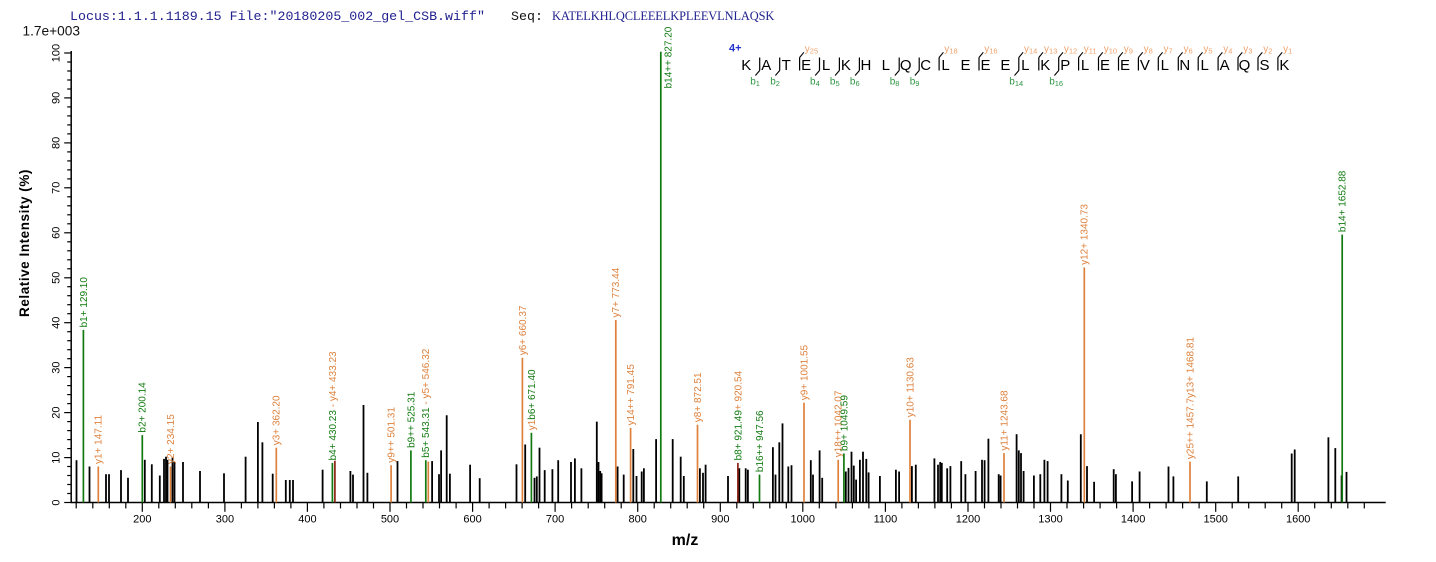  What do you see at coordinates (57, 98) in the screenshot?
I see `svg-text: 90` at bounding box center [57, 98].